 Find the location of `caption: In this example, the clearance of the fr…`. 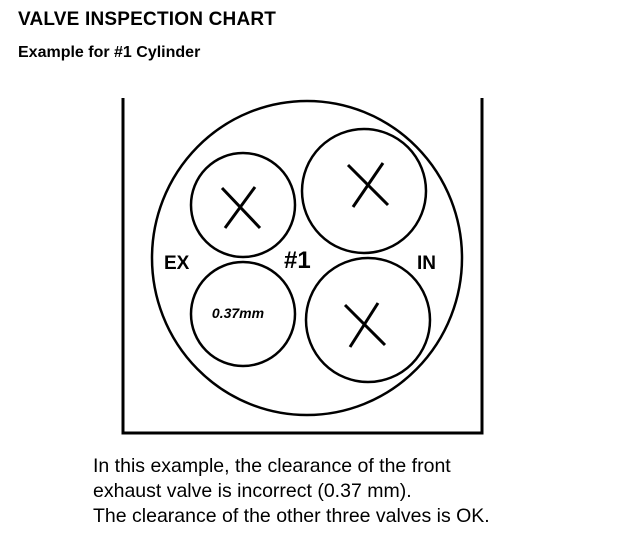

caption: In this example, the clearance of the fr… is located at coordinates (291, 491).